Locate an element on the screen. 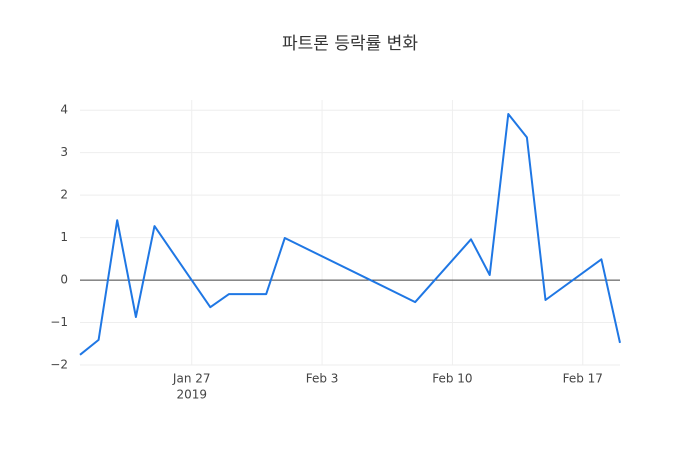  x-tick-label: Feb 3 is located at coordinates (322, 379).